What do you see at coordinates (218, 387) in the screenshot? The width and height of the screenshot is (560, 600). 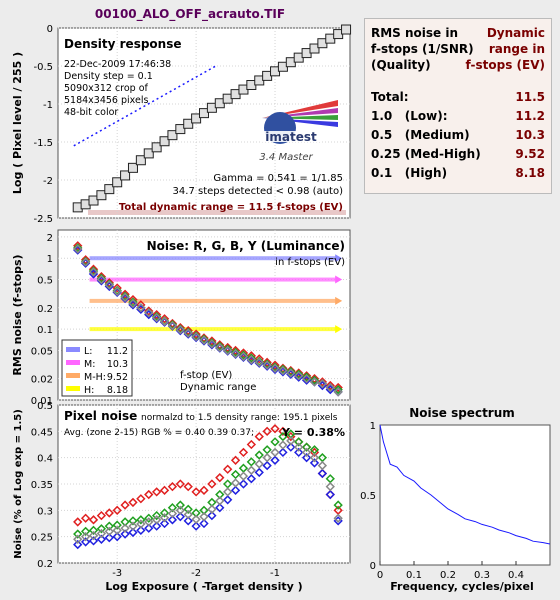 I see `noise-legend-note-2: Dynamic range` at bounding box center [218, 387].